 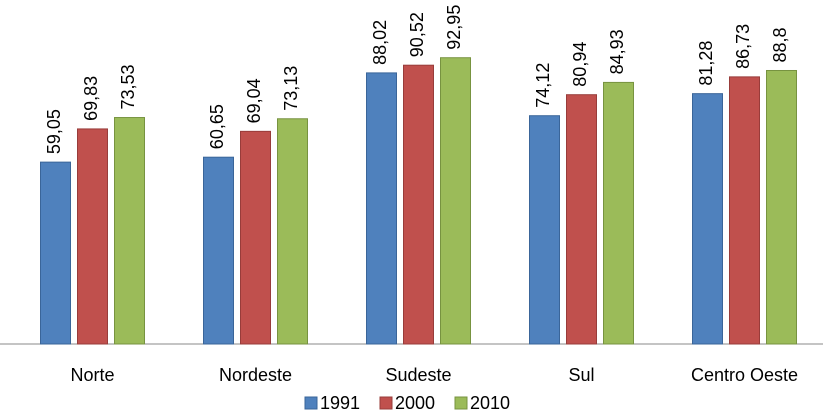 What do you see at coordinates (91, 98) in the screenshot?
I see `data-label: 69,83` at bounding box center [91, 98].